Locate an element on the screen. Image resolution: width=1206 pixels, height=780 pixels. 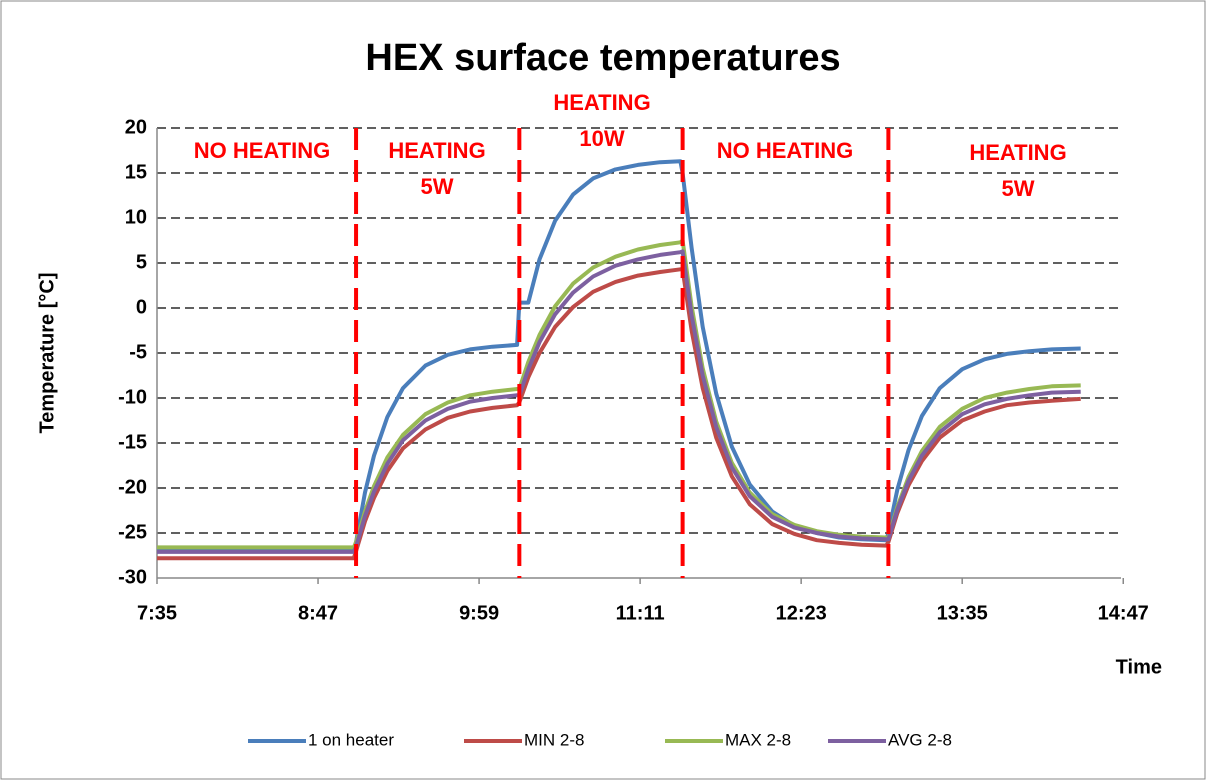
x-axis-title: Time is located at coordinates (1139, 667).